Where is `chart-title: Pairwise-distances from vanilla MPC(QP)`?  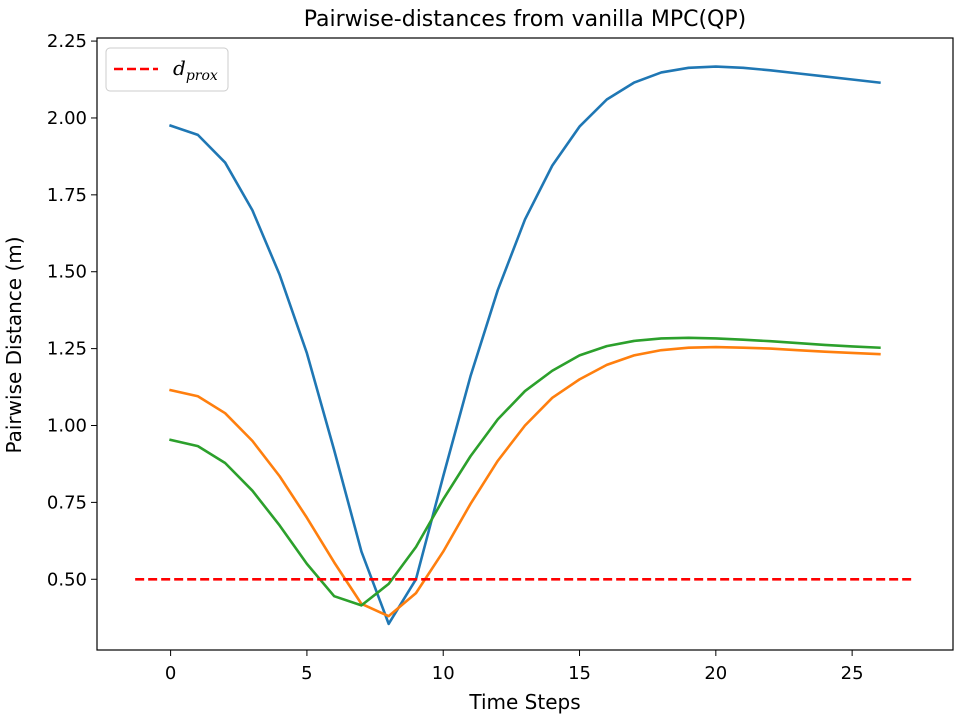 chart-title: Pairwise-distances from vanilla MPC(QP) is located at coordinates (525, 19).